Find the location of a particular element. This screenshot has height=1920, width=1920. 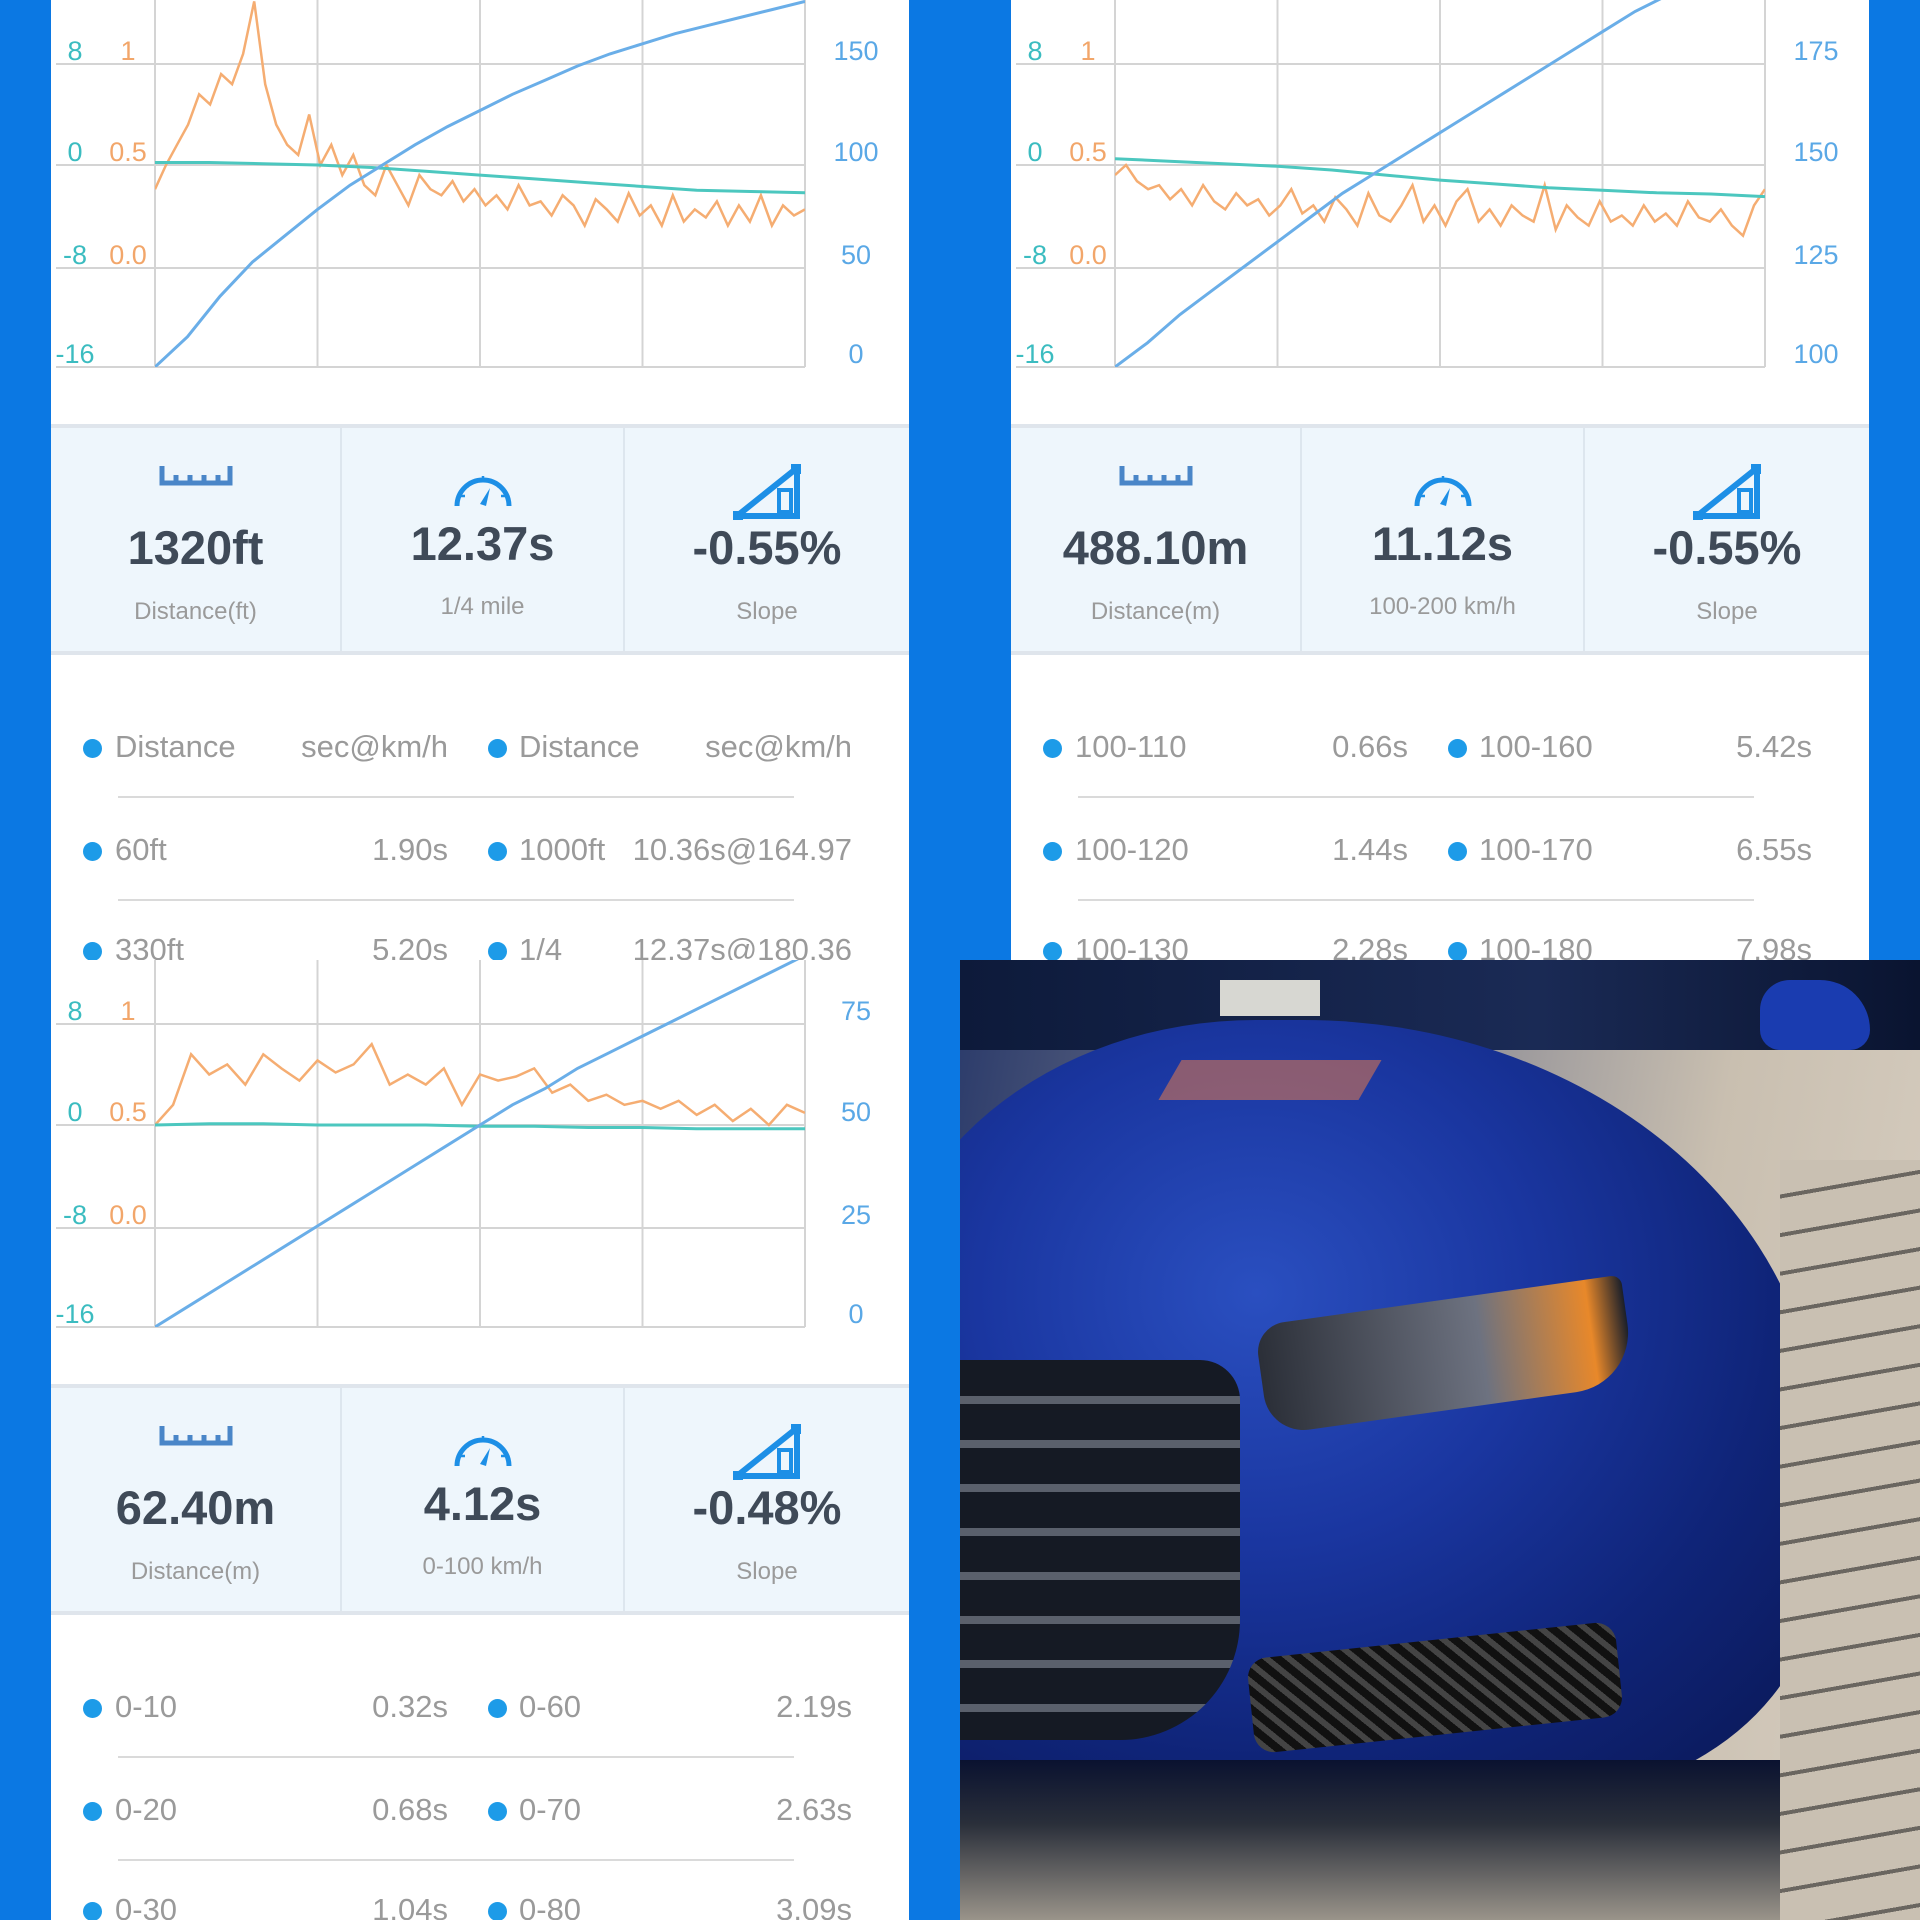

stat-cell: 488.10m Distance(m) is located at coordinates (1156, 539).